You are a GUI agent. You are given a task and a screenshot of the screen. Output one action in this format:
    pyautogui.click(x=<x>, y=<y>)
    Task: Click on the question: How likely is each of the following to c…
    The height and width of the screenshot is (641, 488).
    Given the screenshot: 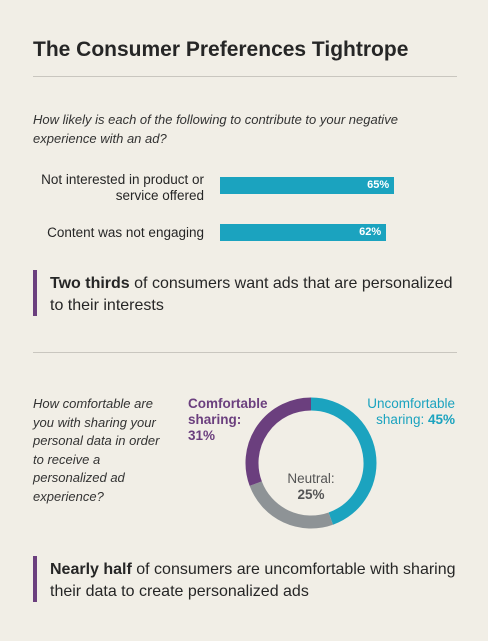 What is the action you would take?
    pyautogui.click(x=215, y=129)
    